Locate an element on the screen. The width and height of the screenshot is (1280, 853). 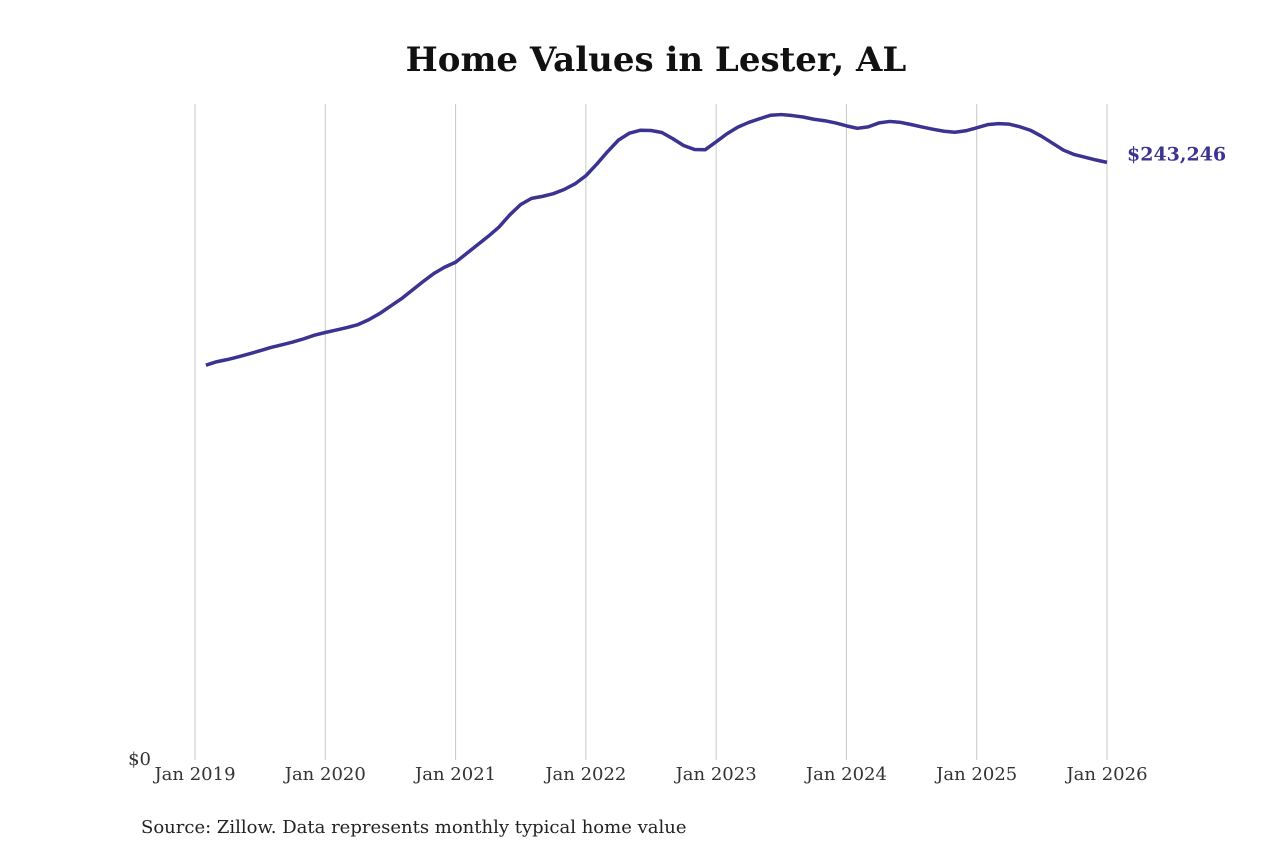
x-tick-label: Jan 2019 is located at coordinates (193, 774).